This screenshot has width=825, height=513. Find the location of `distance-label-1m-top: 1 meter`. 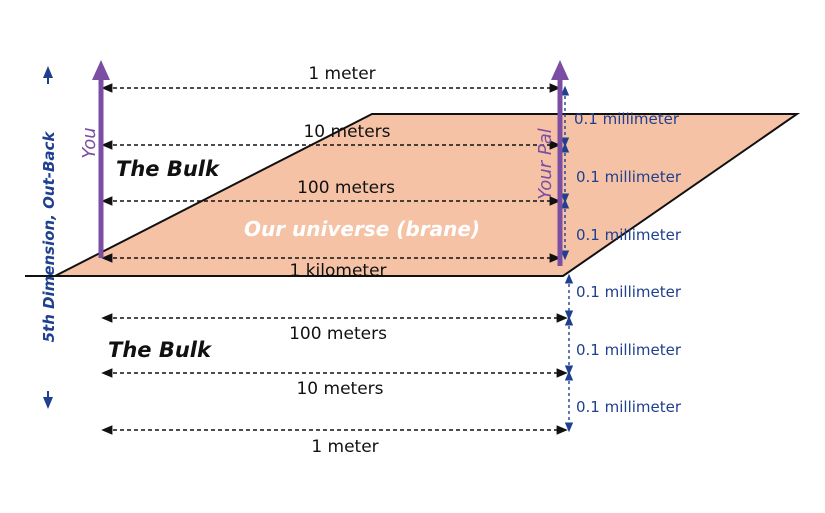

distance-label-1m-top: 1 meter is located at coordinates (341, 74).